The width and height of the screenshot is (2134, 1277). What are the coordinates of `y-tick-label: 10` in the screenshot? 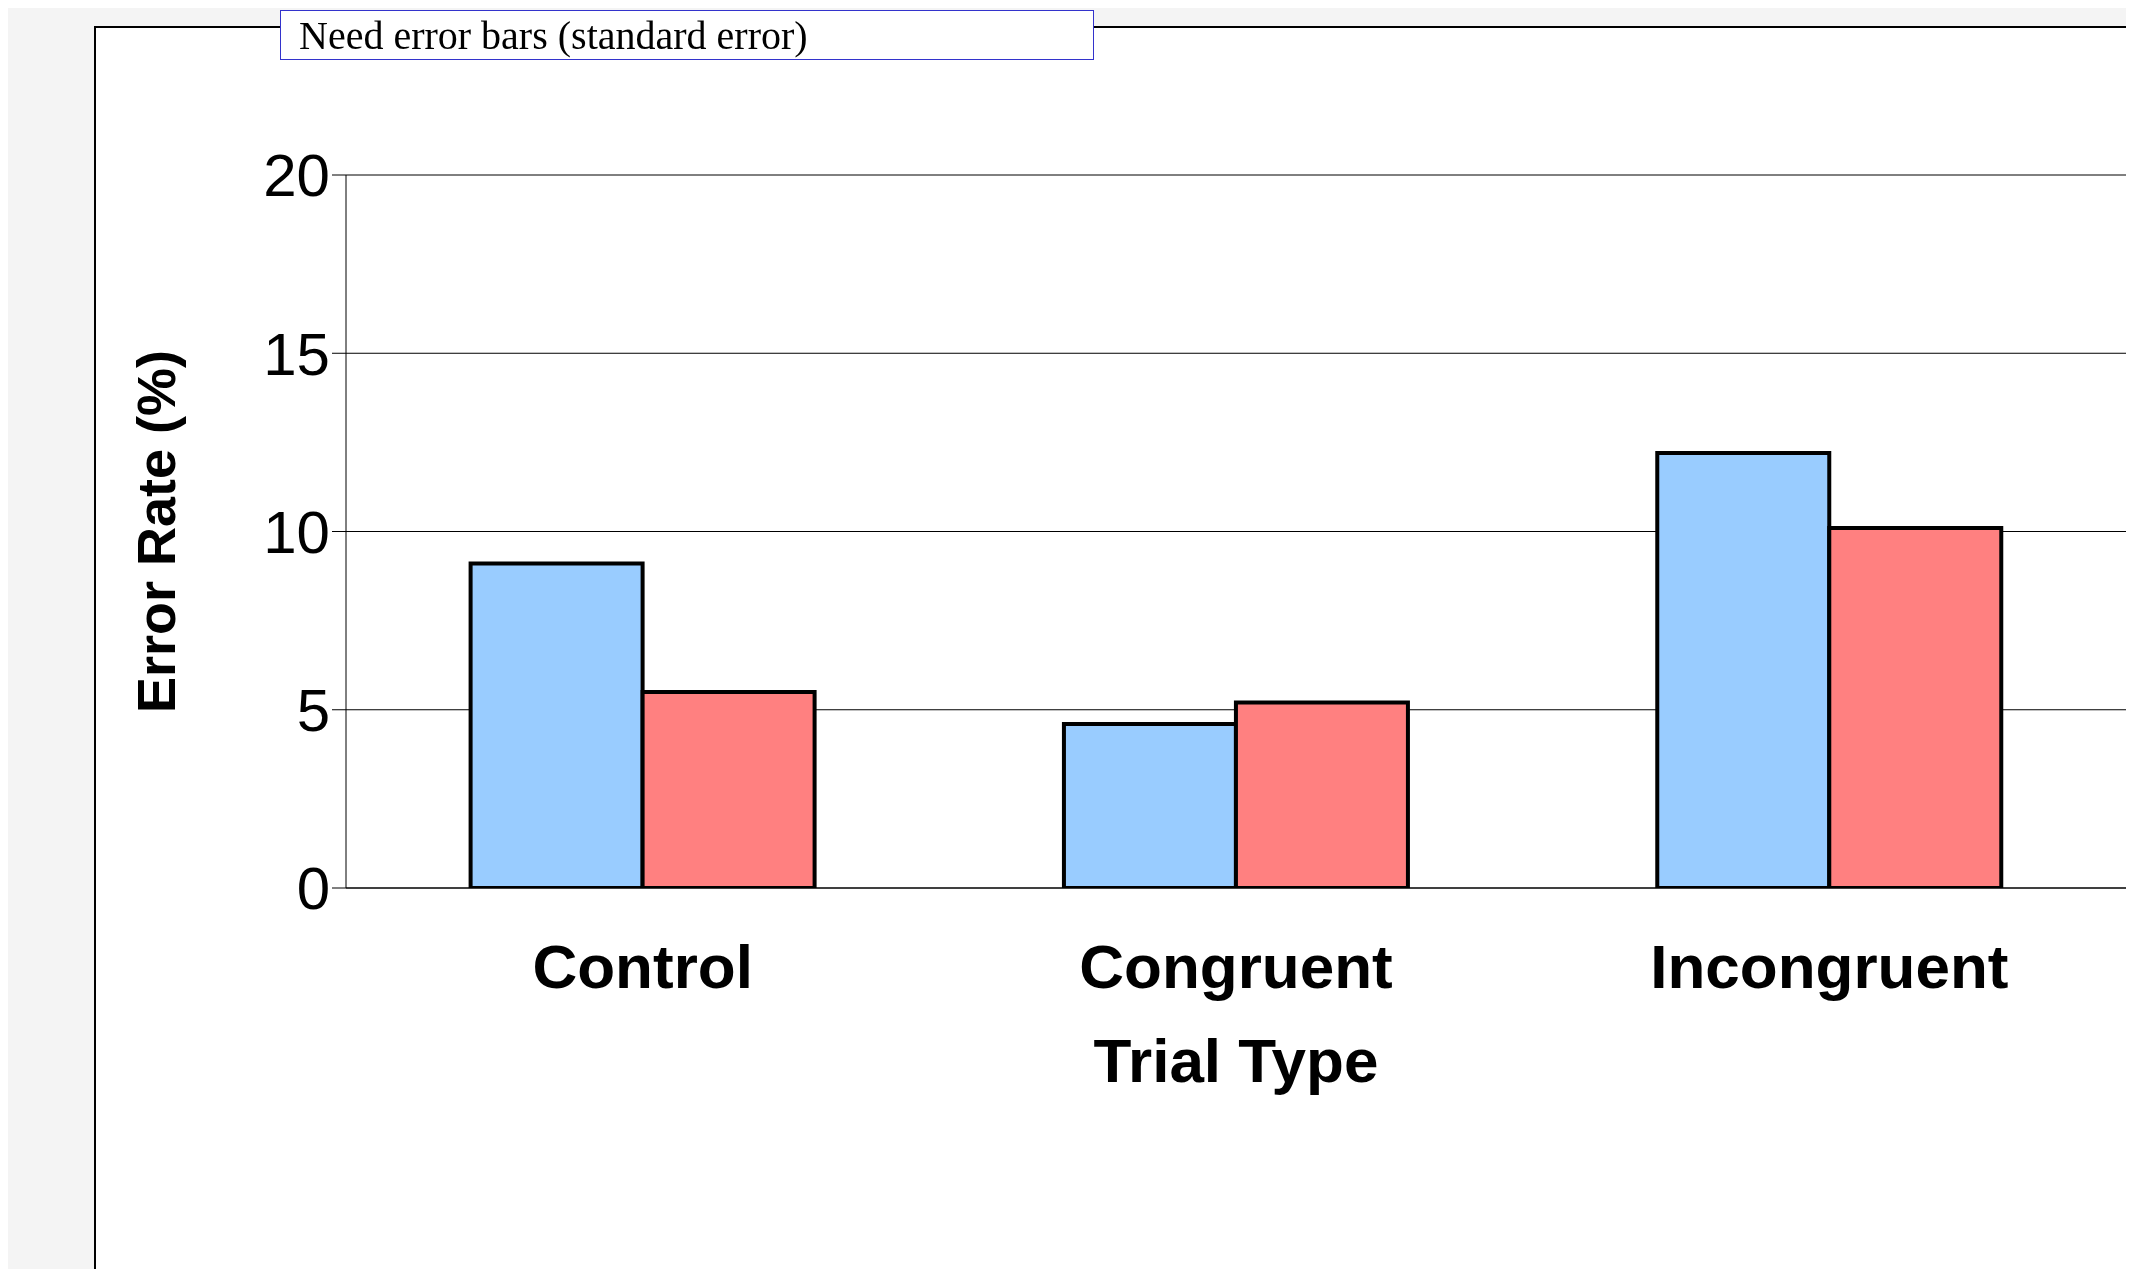 It's located at (296, 532).